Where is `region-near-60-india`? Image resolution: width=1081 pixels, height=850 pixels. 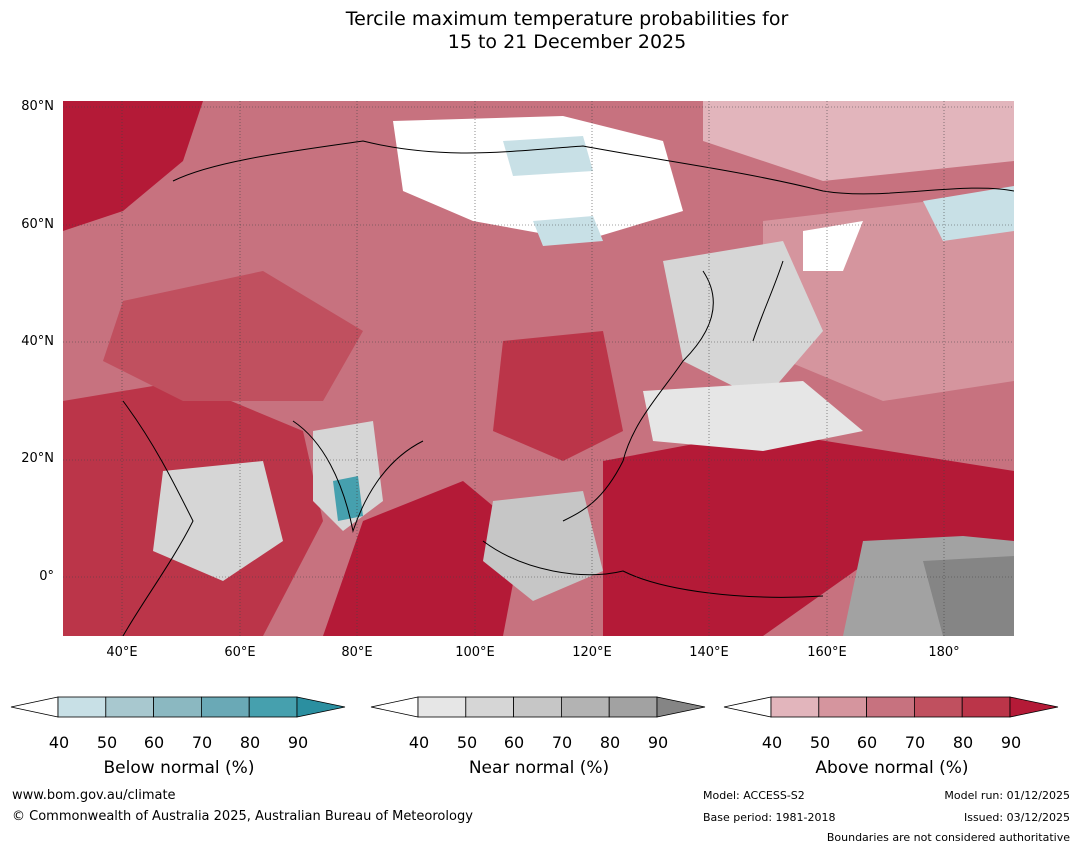
region-near-60-india is located at coordinates (348, 476).